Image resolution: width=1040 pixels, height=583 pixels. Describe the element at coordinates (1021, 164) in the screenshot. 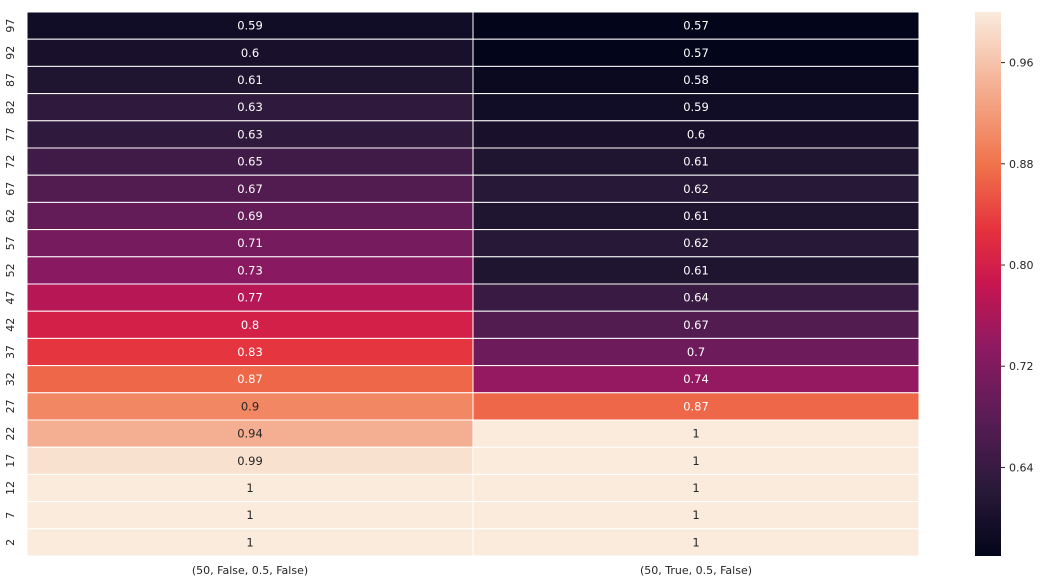

I see `colorbar-tick-label: 0.88` at that location.